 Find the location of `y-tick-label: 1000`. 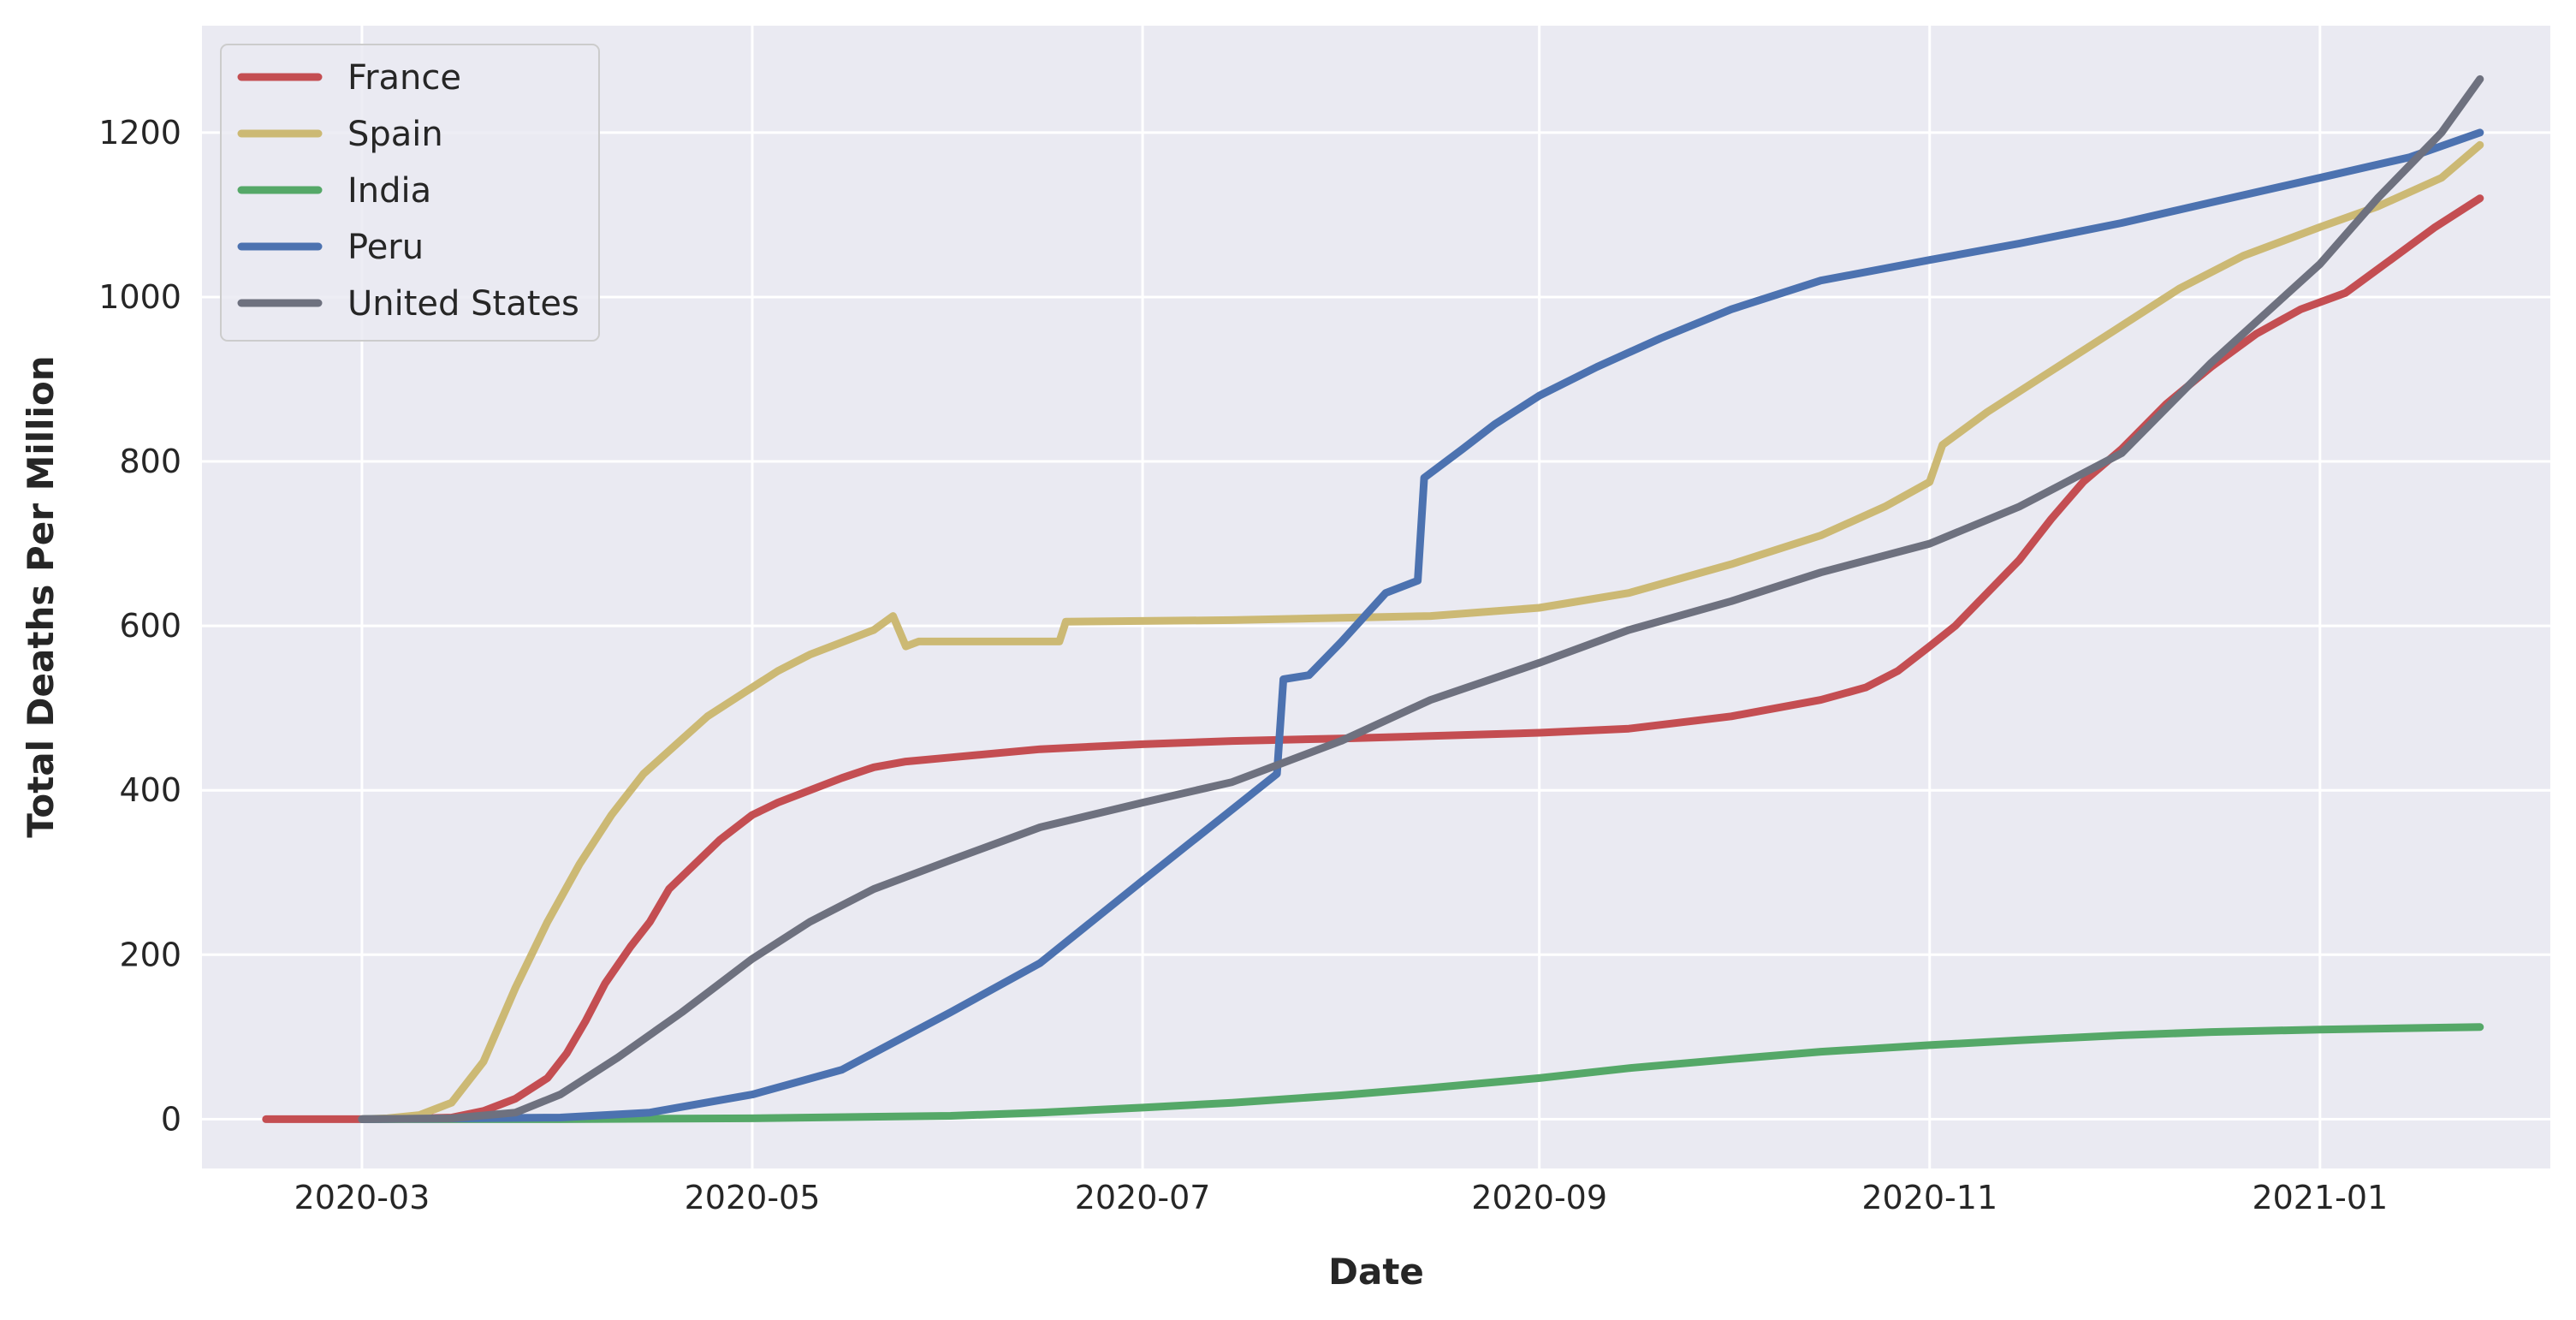

y-tick-label: 1000 is located at coordinates (139, 297).